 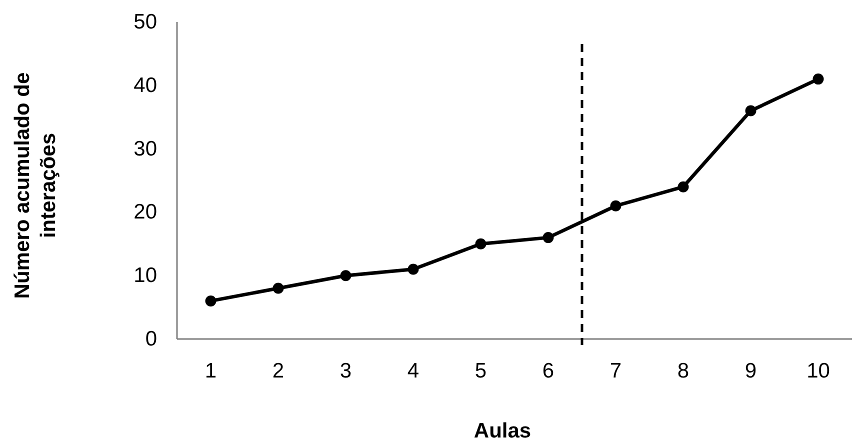 I want to click on x-tick-label: 9, so click(x=750, y=371).